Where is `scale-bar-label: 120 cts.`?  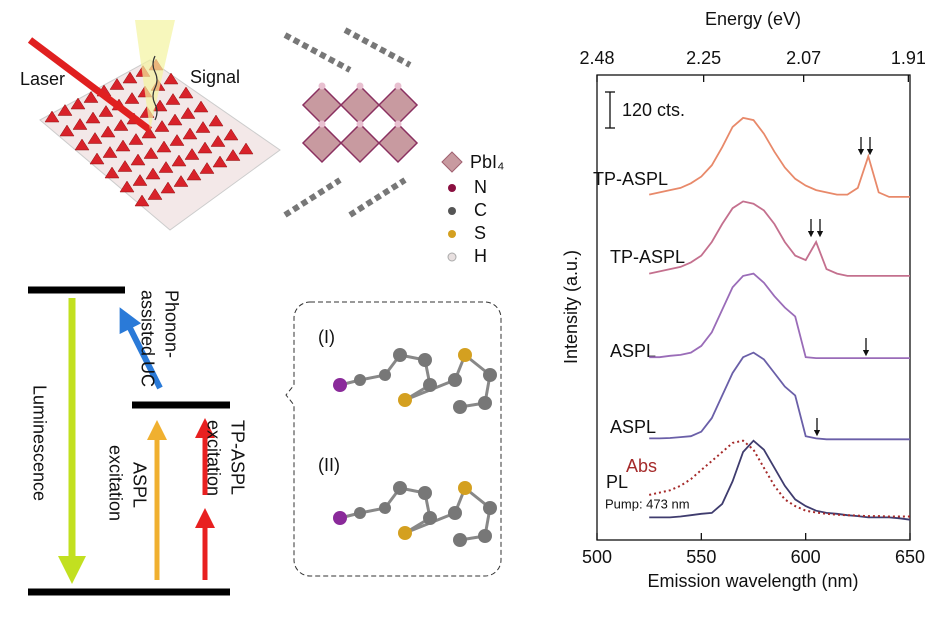 scale-bar-label: 120 cts. is located at coordinates (653, 110).